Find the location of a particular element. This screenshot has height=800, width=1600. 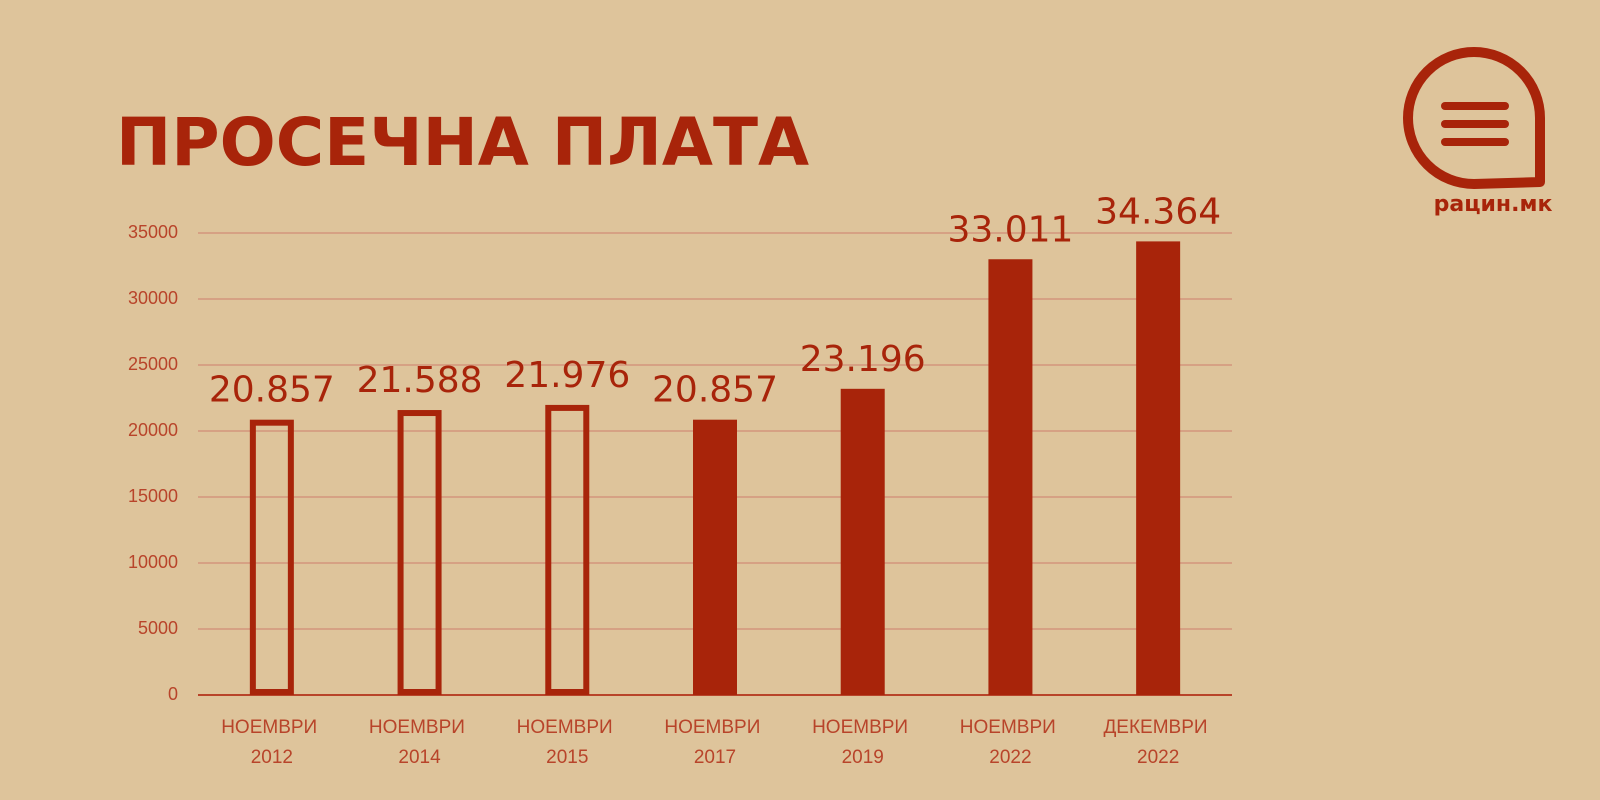

x-tick-label: НОЕМВРИ 2022 is located at coordinates (1010, 742).